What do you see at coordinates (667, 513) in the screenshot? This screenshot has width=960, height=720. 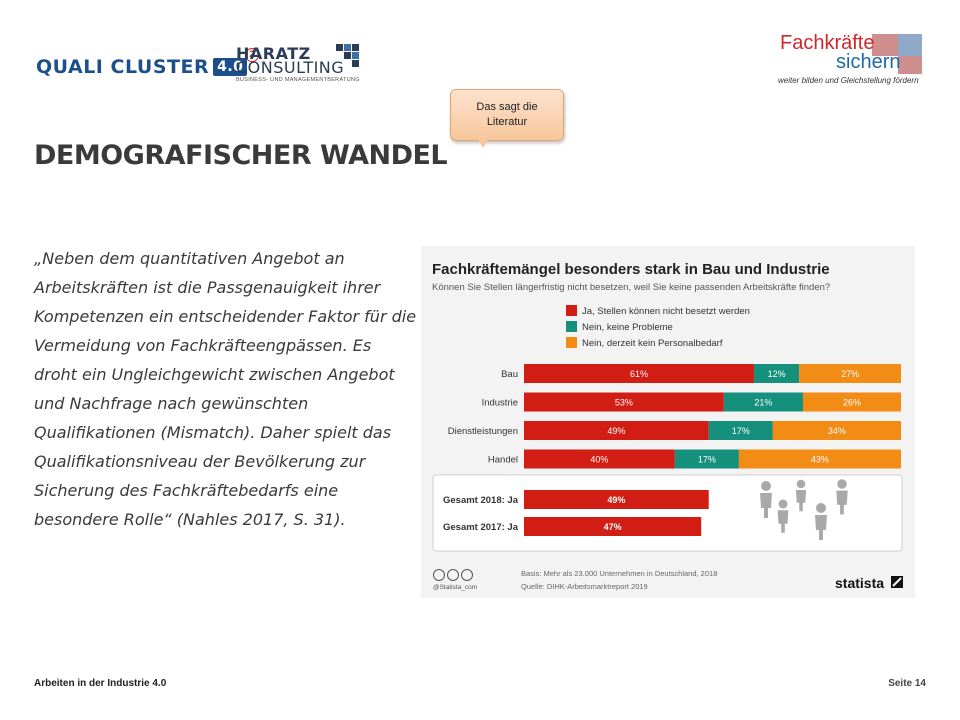 I see `totals-panel` at bounding box center [667, 513].